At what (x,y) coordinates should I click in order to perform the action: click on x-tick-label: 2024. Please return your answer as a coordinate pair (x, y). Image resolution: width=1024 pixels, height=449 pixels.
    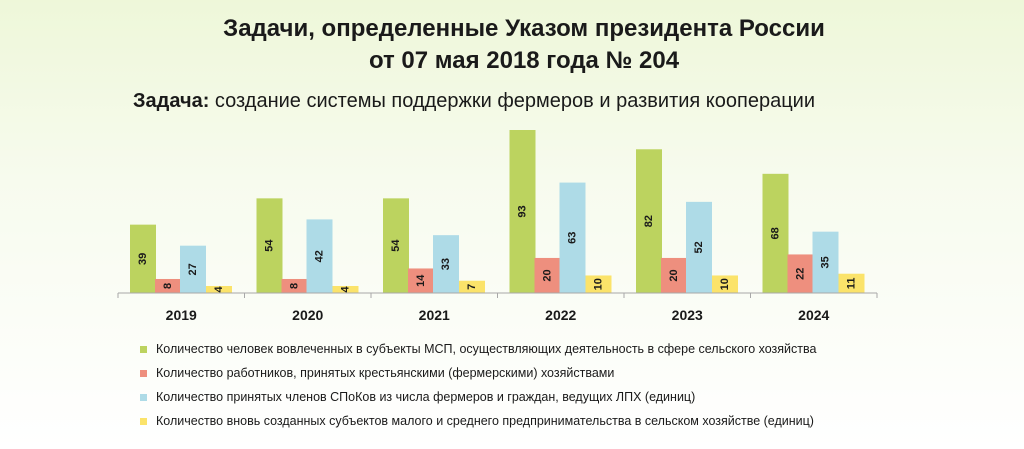
    Looking at the image, I should click on (813, 315).